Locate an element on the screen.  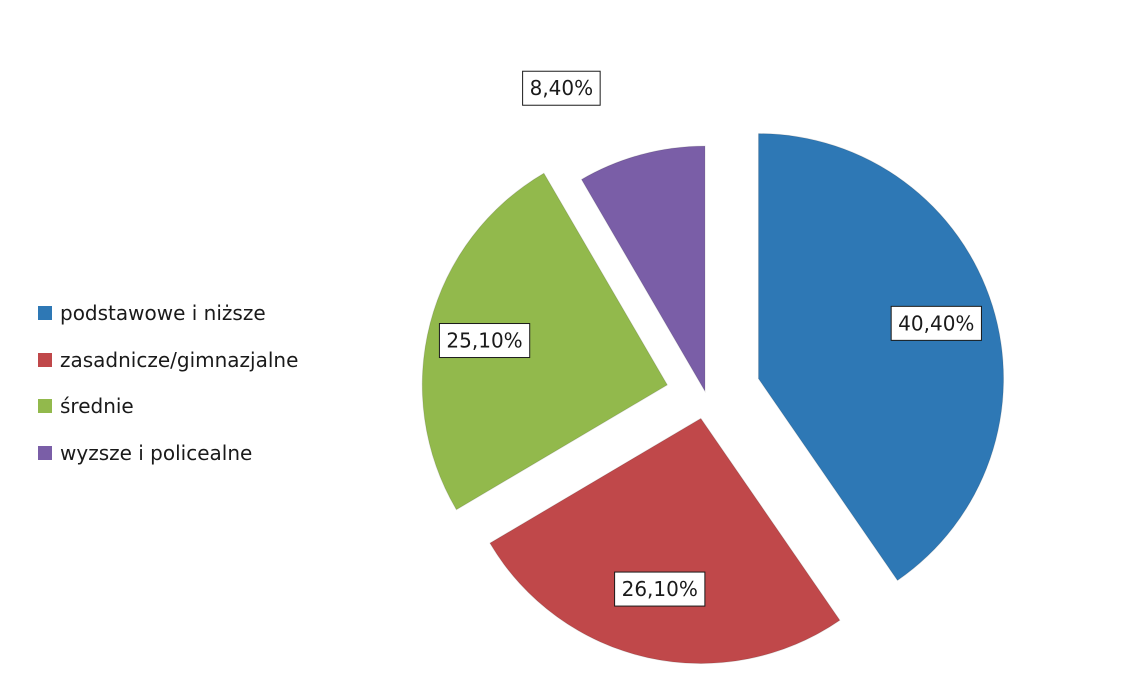
data-label-text-srednie: 25,10% is located at coordinates (484, 341).